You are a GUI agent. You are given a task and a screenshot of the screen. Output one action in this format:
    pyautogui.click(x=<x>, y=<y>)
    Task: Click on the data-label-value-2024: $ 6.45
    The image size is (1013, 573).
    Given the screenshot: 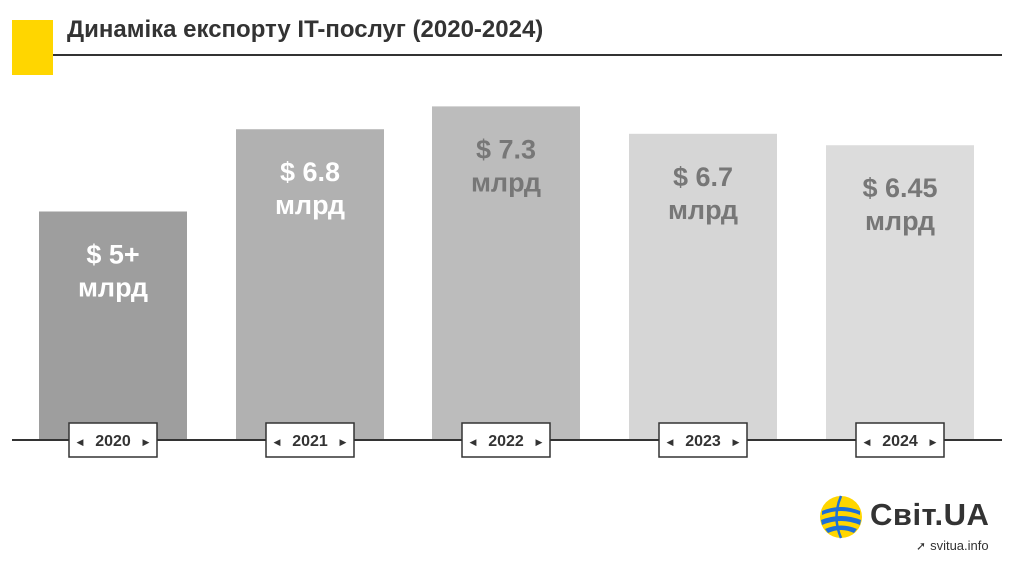 What is the action you would take?
    pyautogui.click(x=899, y=188)
    